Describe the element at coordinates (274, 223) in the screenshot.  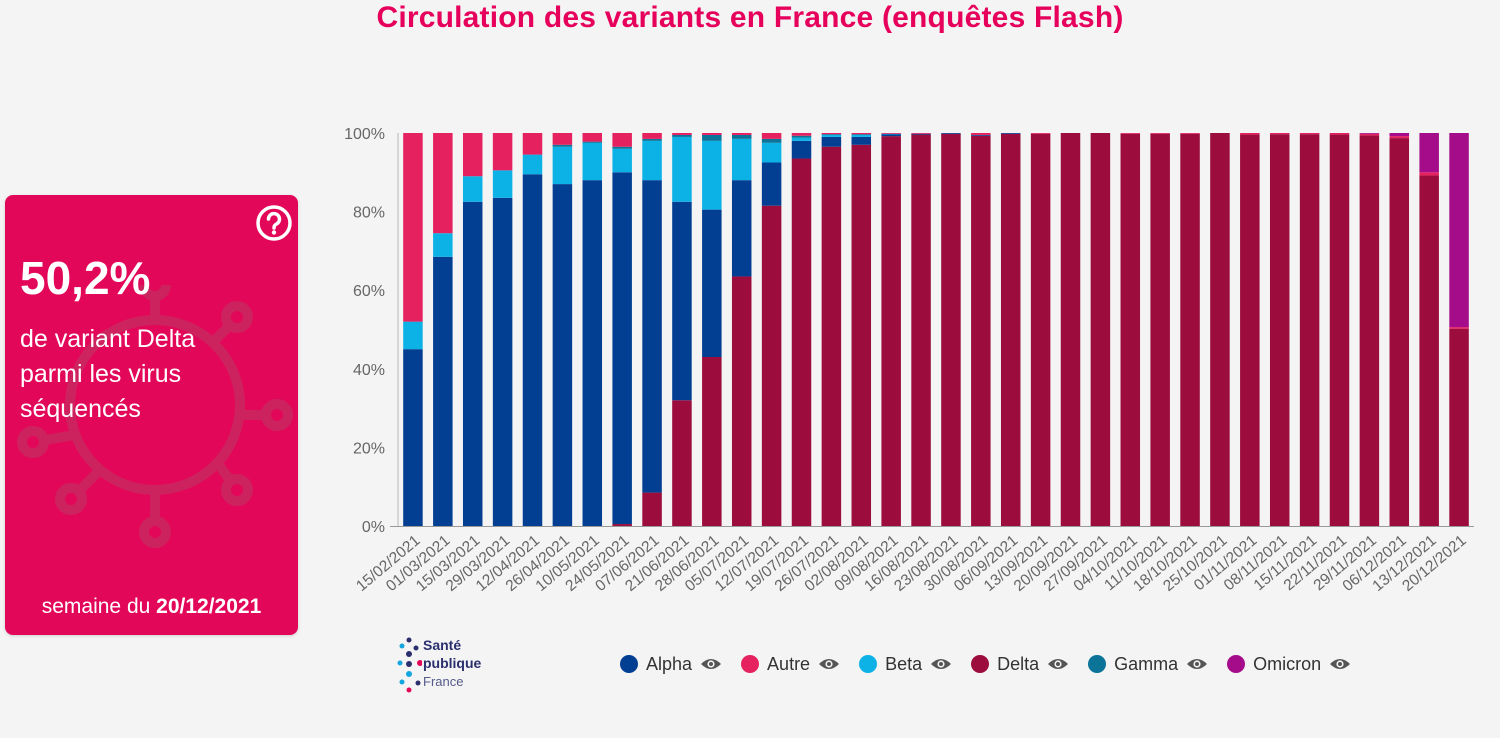
I see `question-circle-icon` at that location.